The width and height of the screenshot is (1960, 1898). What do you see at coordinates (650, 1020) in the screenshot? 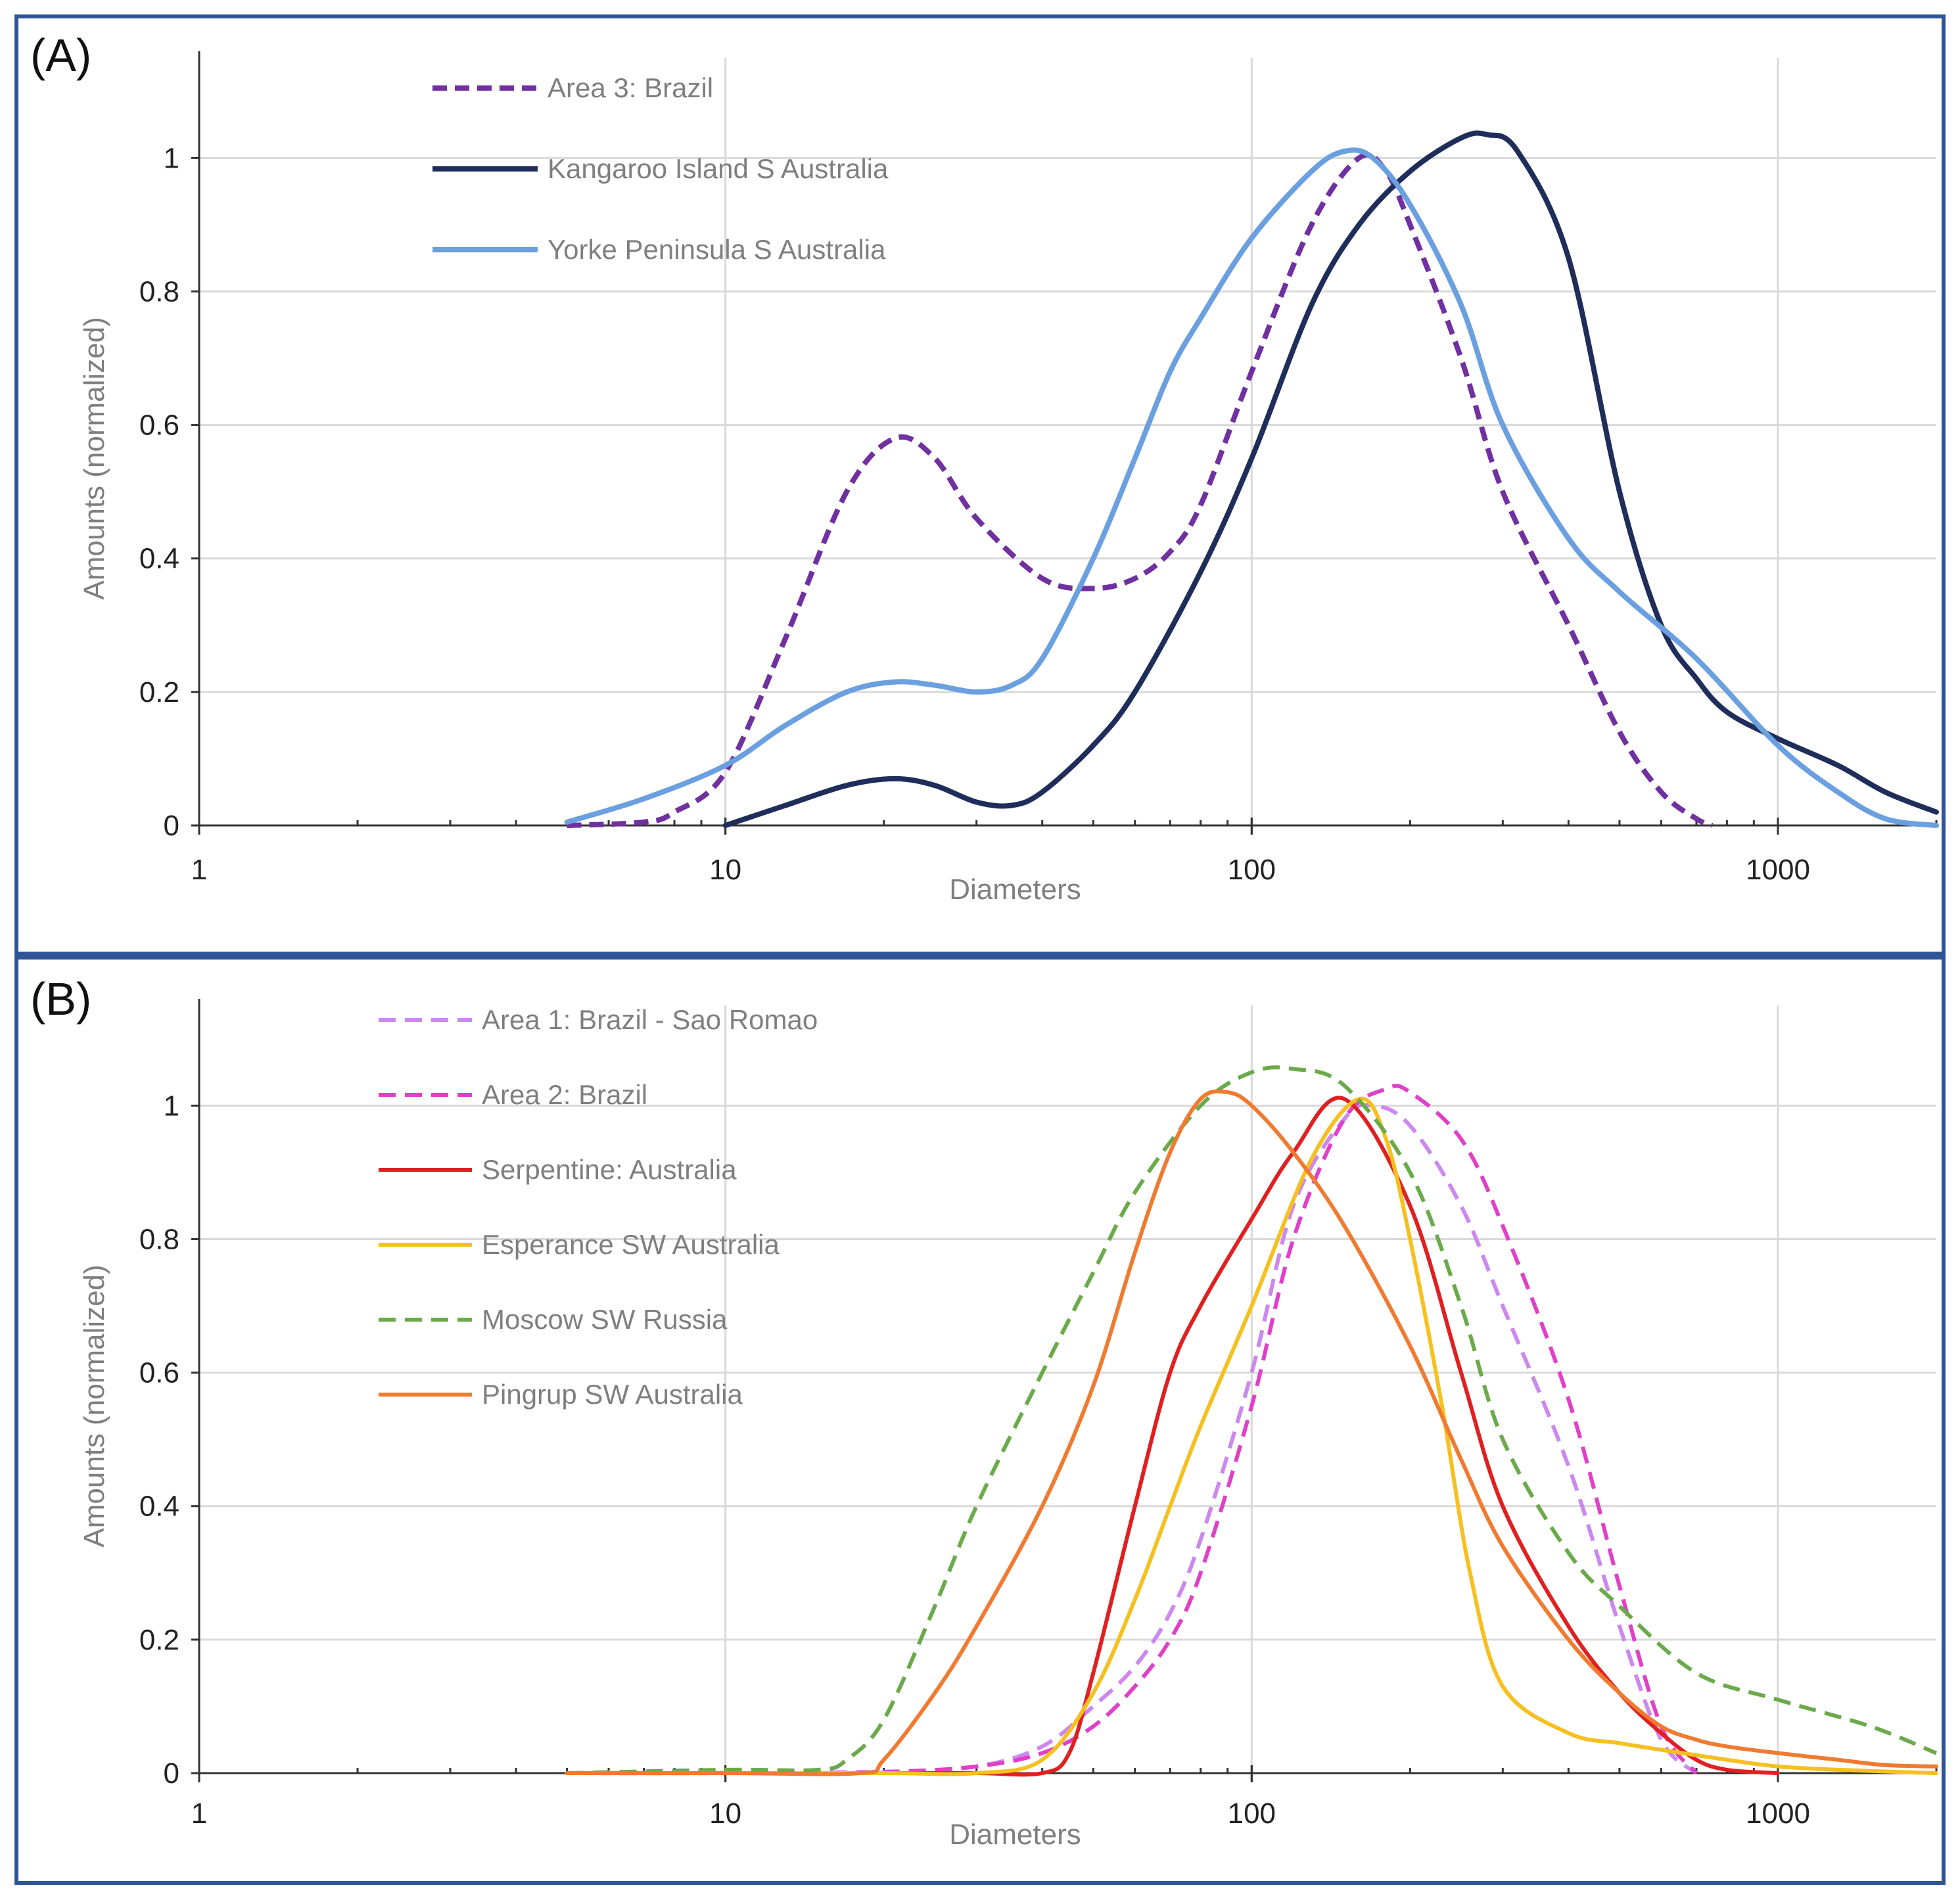
I see `legend-label-b-0: Area 1: Brazil - Sao Romao` at bounding box center [650, 1020].